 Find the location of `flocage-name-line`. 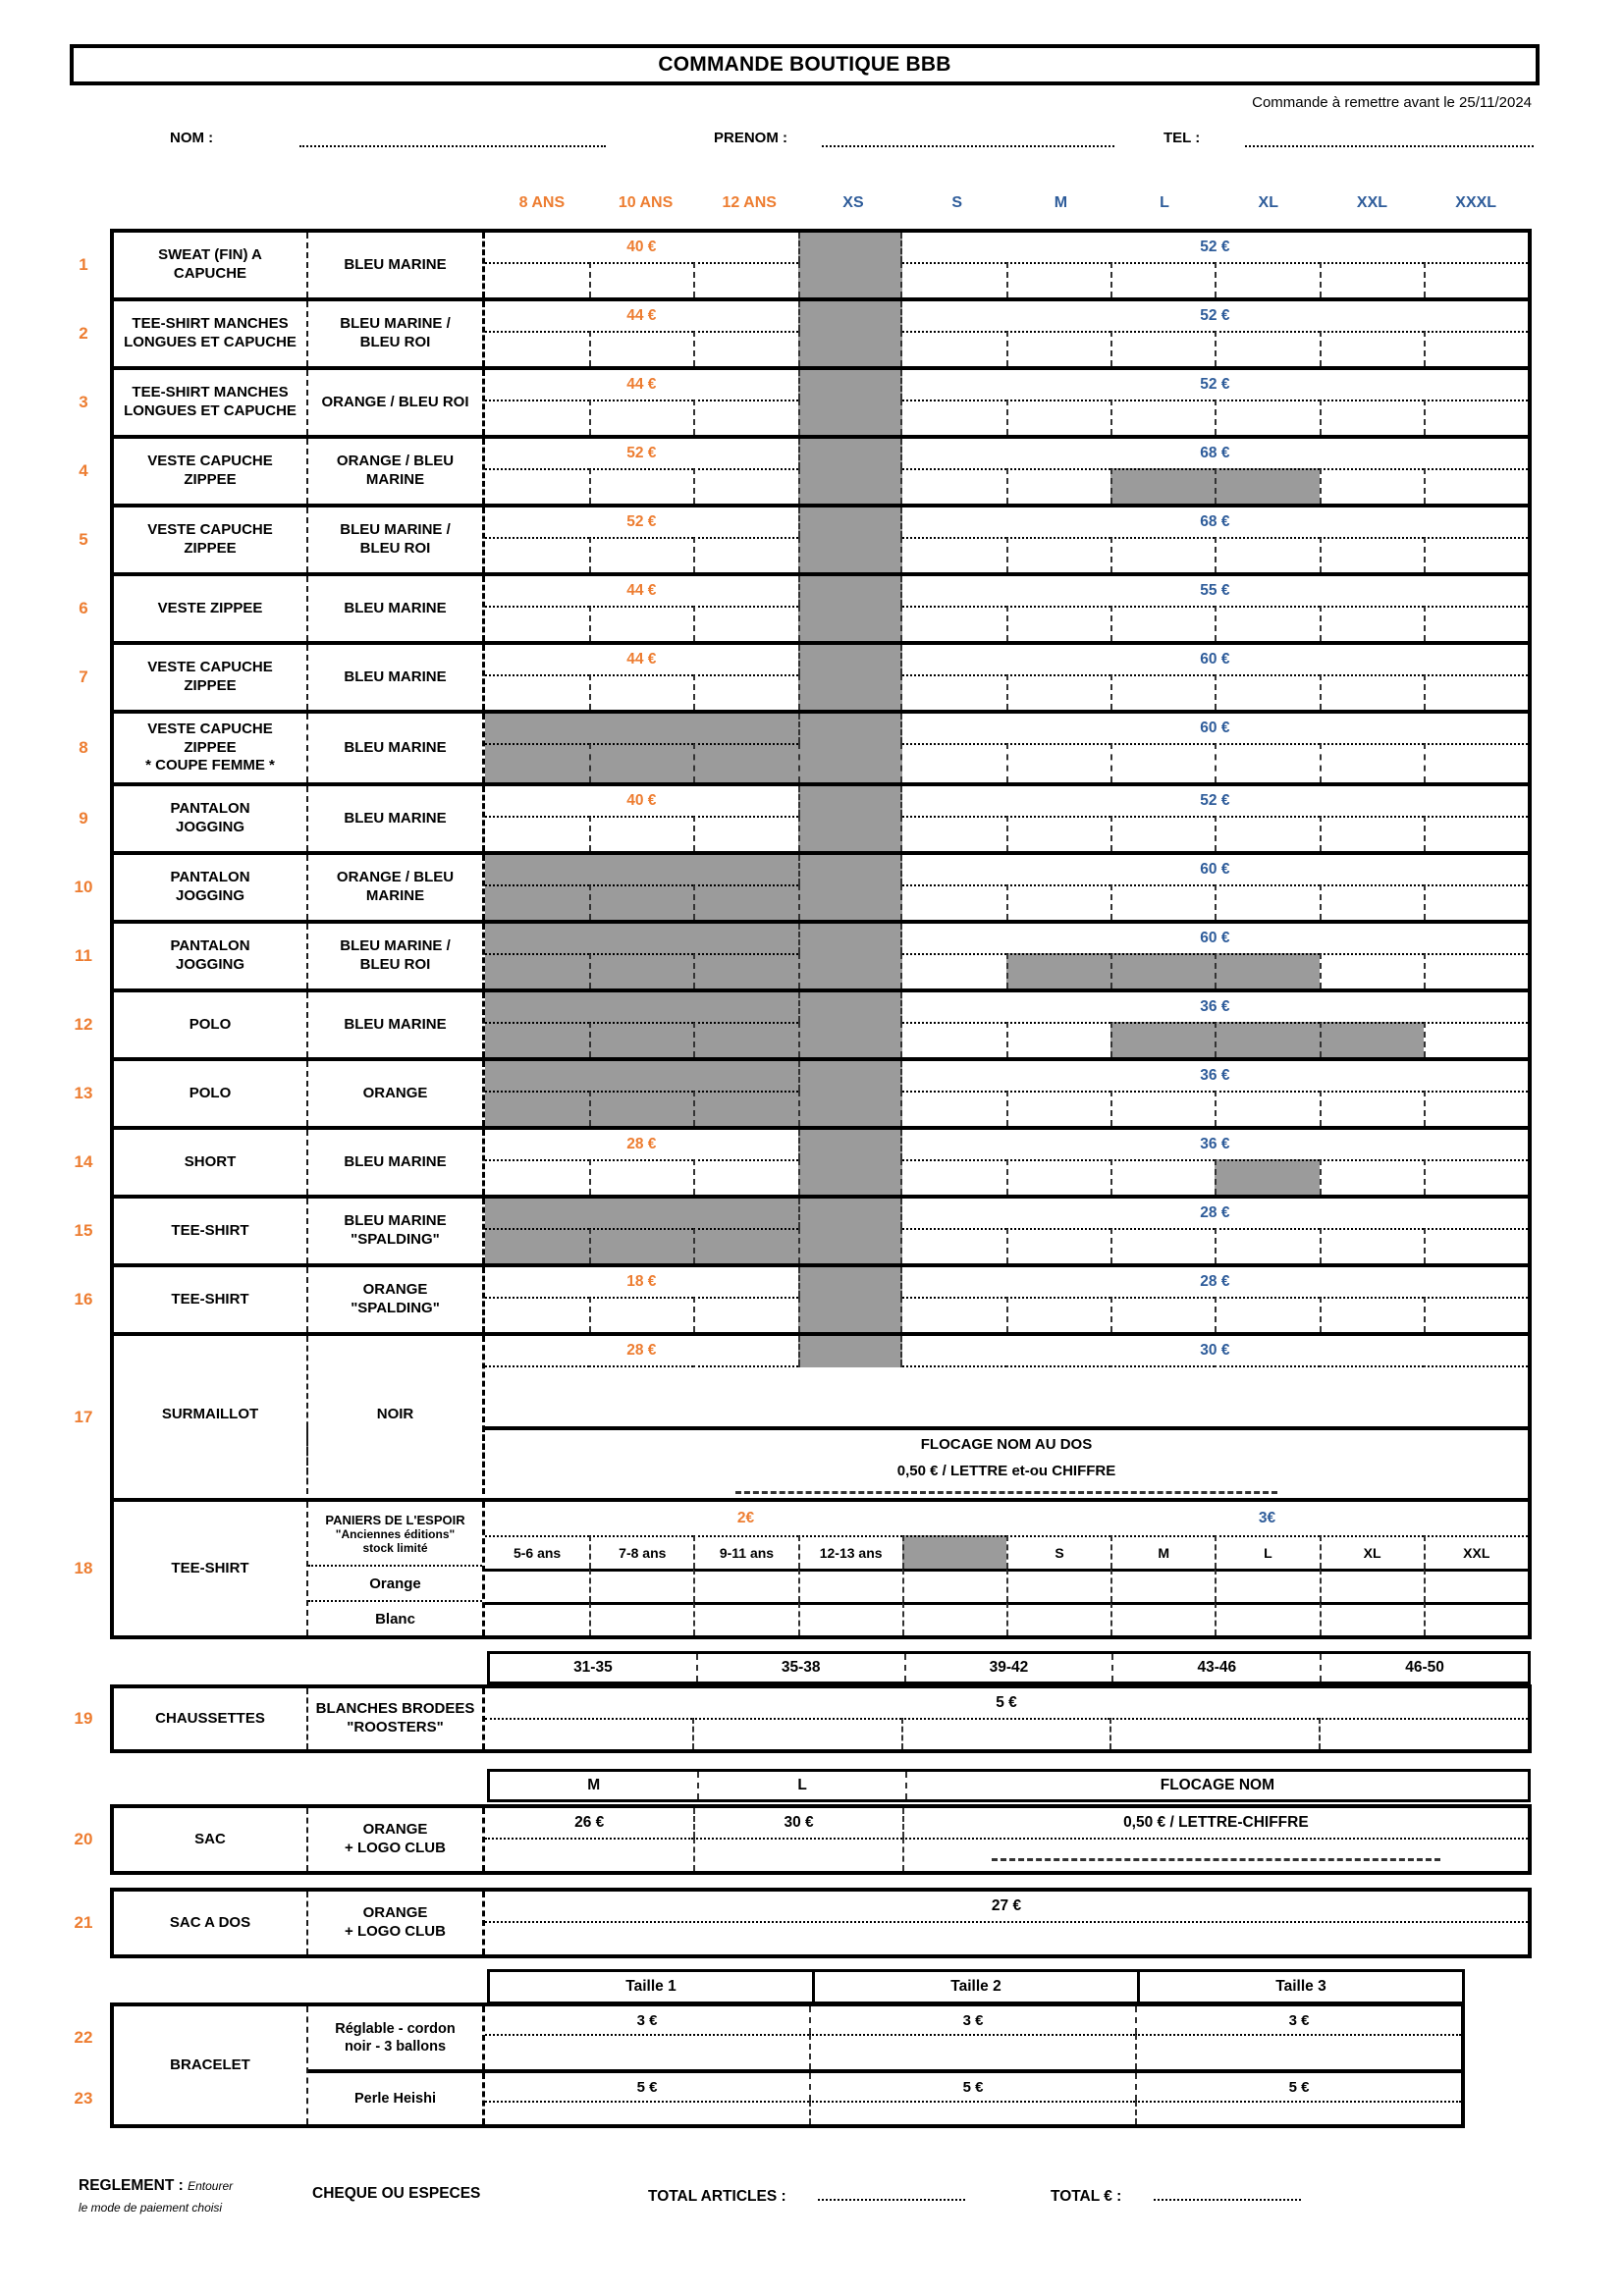

flocage-name-line is located at coordinates (1216, 1859).